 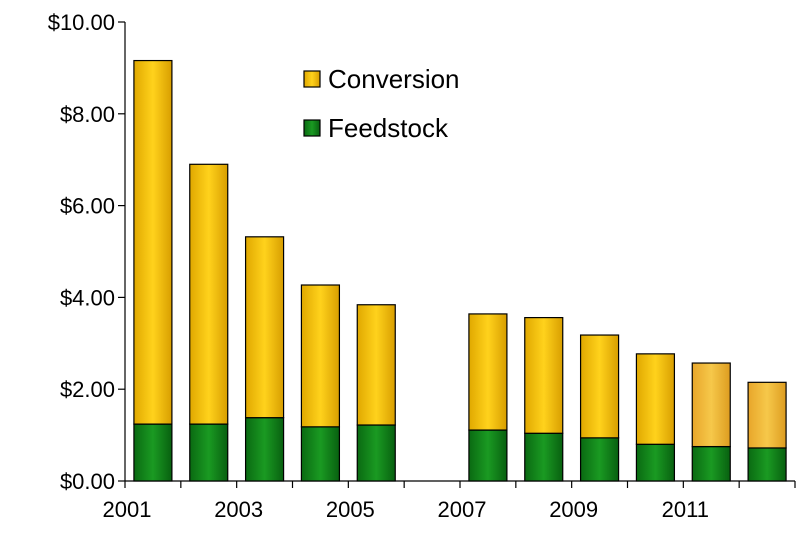 What do you see at coordinates (685, 509) in the screenshot?
I see `x-tick-label: 2011` at bounding box center [685, 509].